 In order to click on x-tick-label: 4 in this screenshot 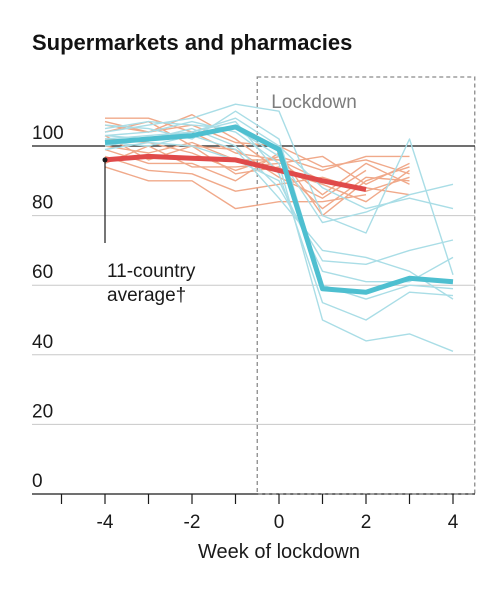, I will do `click(453, 522)`.